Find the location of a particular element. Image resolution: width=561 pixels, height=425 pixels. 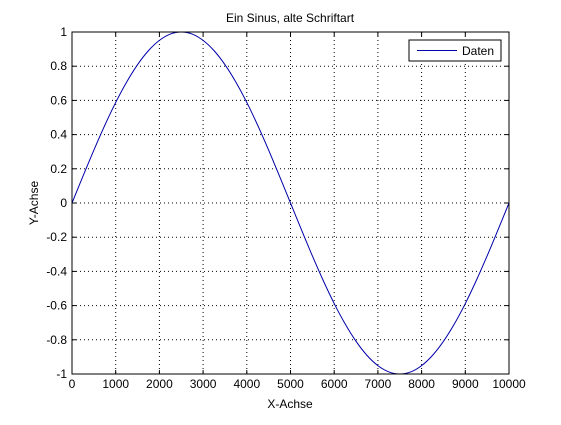

y-tick-label: -0.8 is located at coordinates (56, 340).